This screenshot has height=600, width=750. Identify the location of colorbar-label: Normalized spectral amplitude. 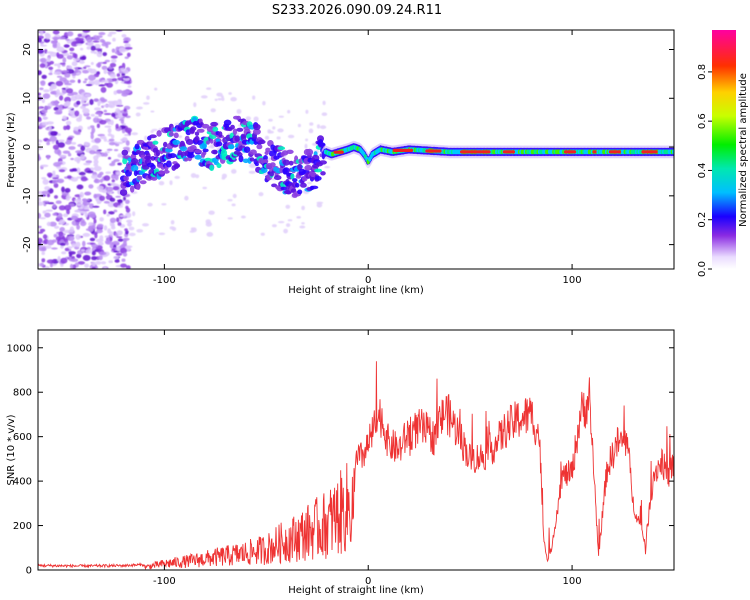
(743, 150).